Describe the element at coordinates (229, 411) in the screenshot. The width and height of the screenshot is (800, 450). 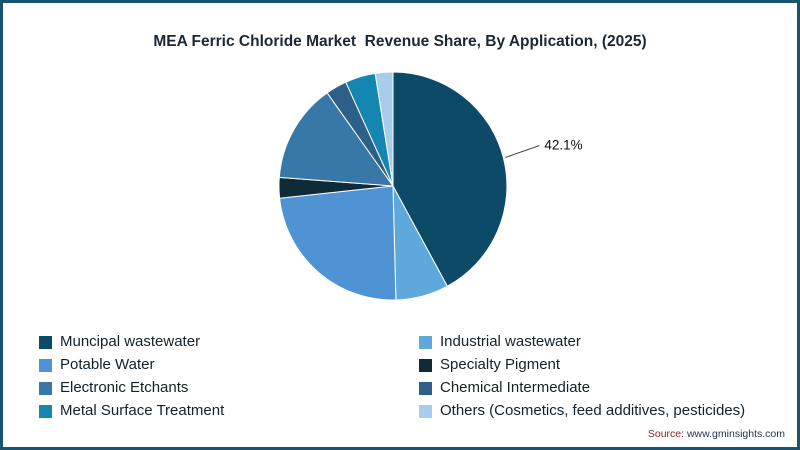
I see `legend-item: Metal Surface Treatment` at that location.